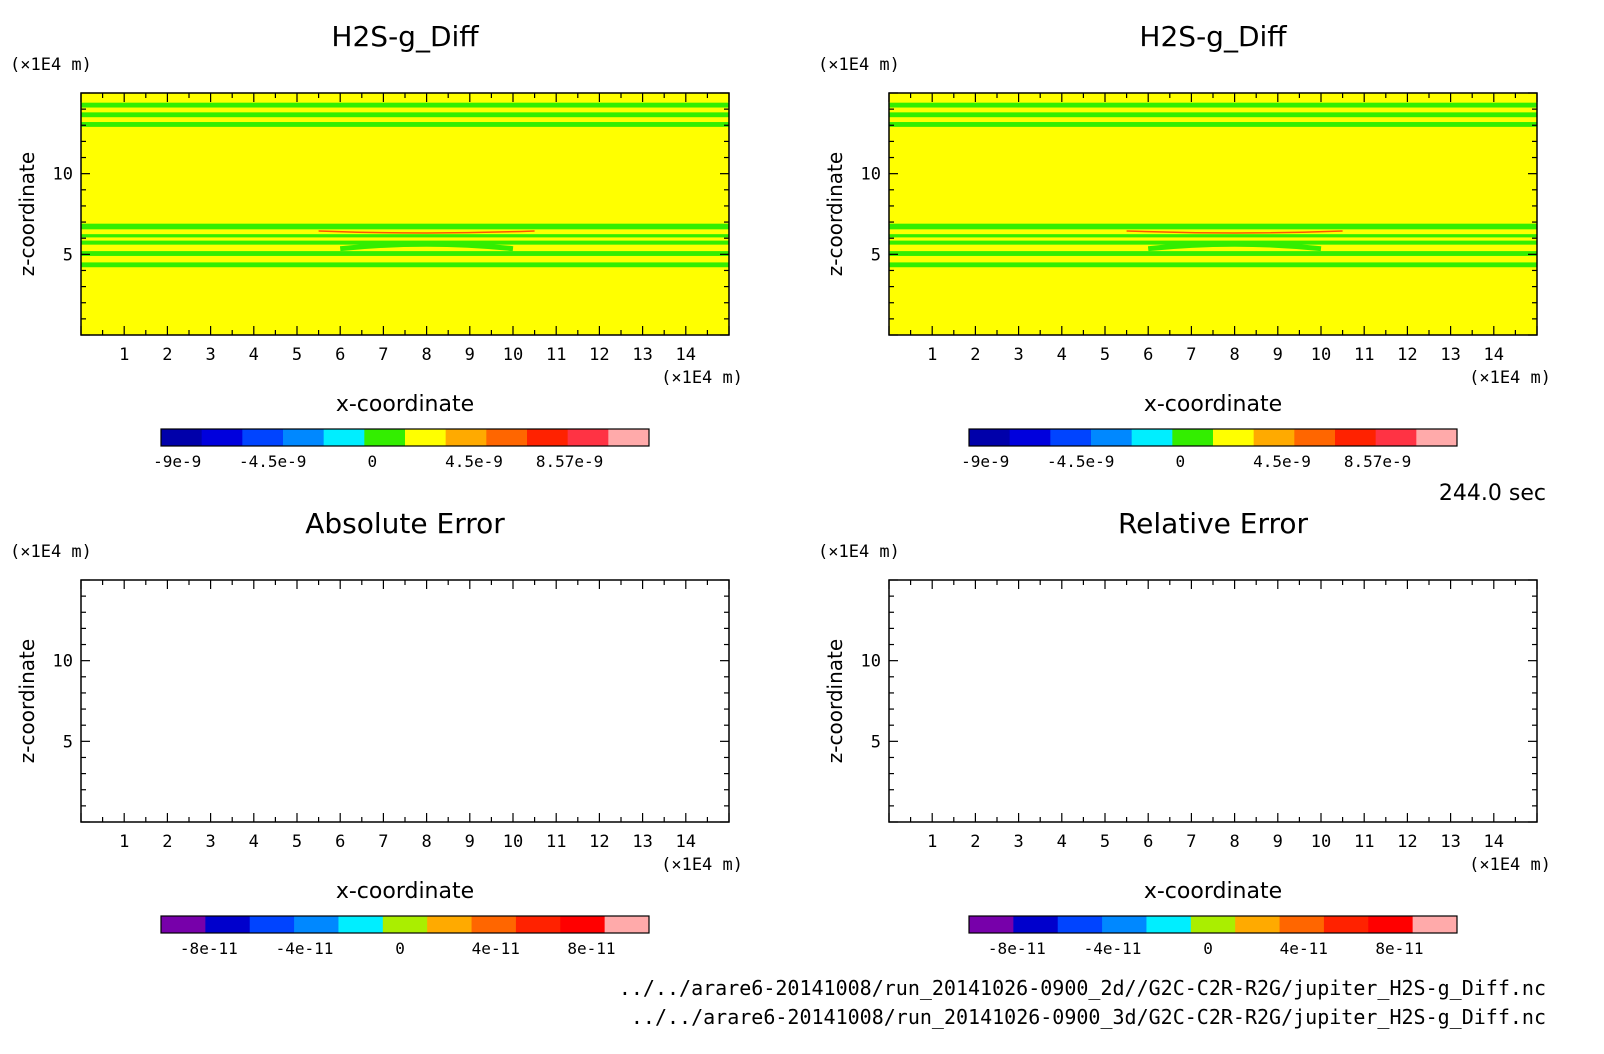 The height and width of the screenshot is (1054, 1604). I want to click on x-tick-label: 6, so click(340, 355).